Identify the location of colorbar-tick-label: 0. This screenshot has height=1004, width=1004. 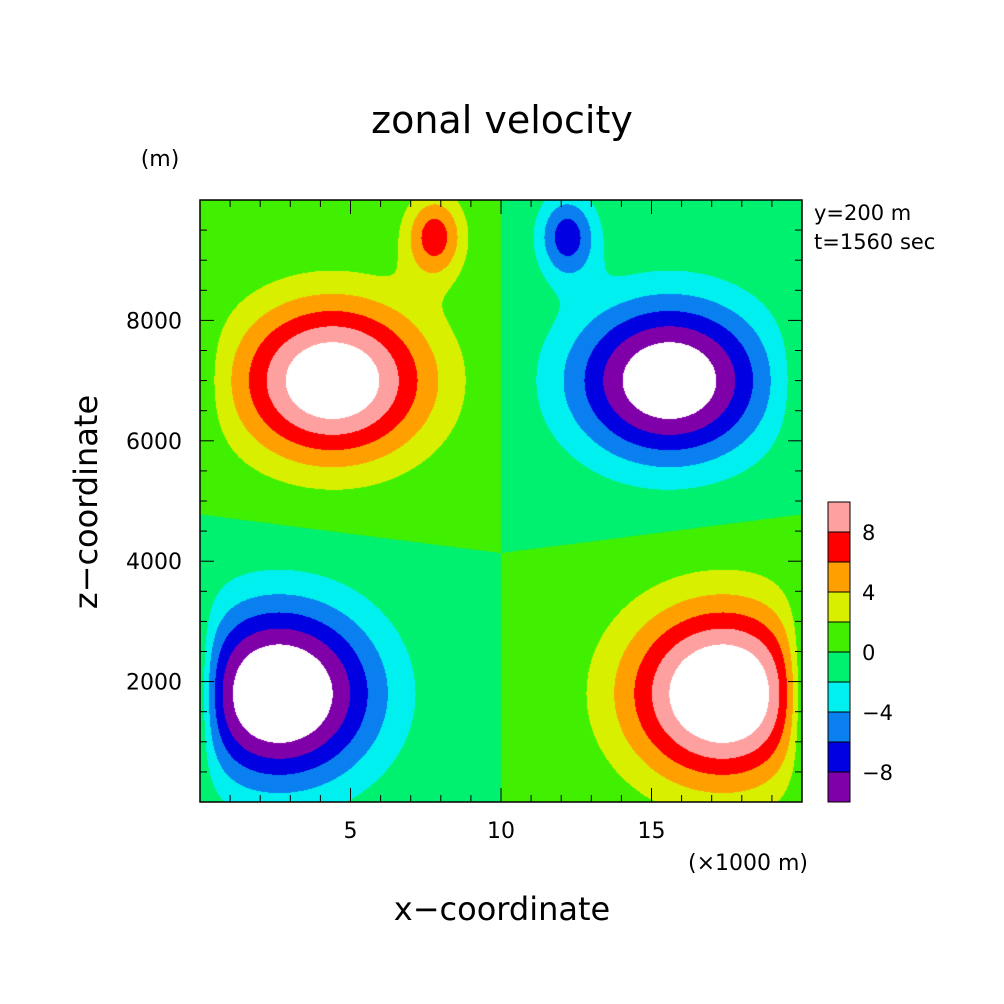
(868, 653).